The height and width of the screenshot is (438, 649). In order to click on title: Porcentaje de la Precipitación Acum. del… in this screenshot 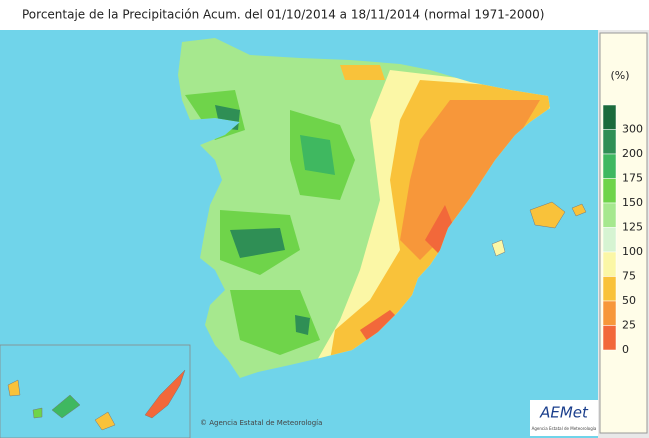, I will do `click(283, 15)`.